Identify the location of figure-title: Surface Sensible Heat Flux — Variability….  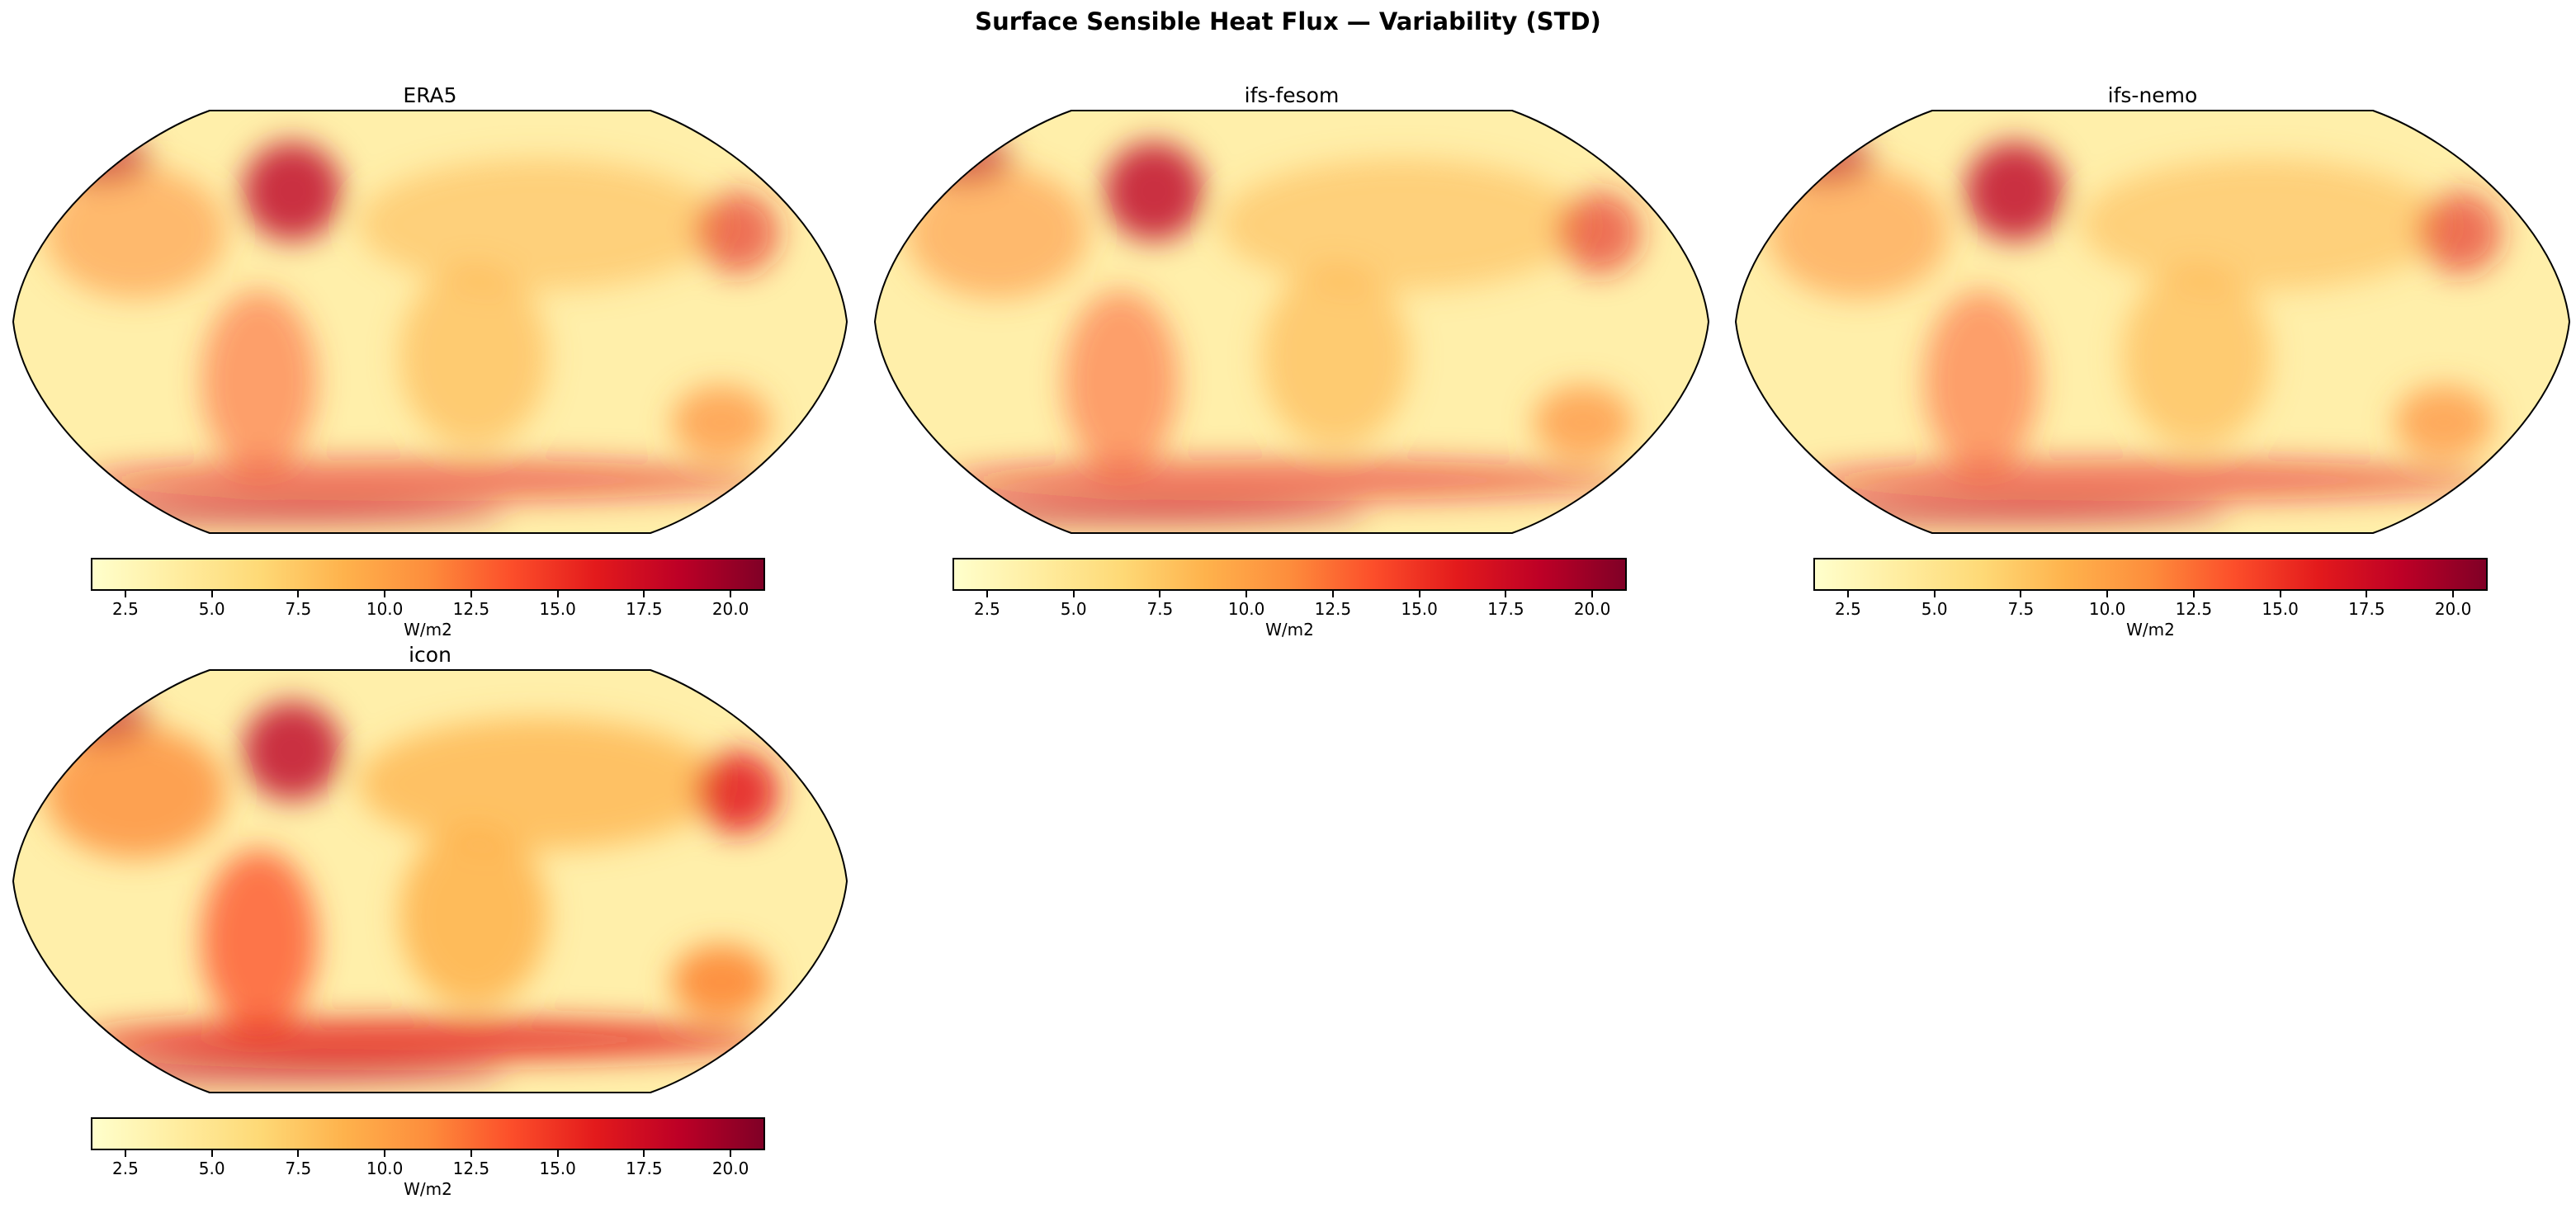
(1288, 21).